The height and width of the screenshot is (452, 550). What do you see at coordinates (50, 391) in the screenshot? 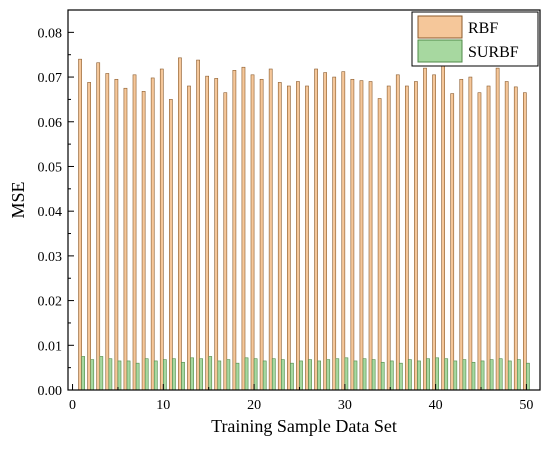
I see `y-tick-label: 0.00` at bounding box center [50, 391].